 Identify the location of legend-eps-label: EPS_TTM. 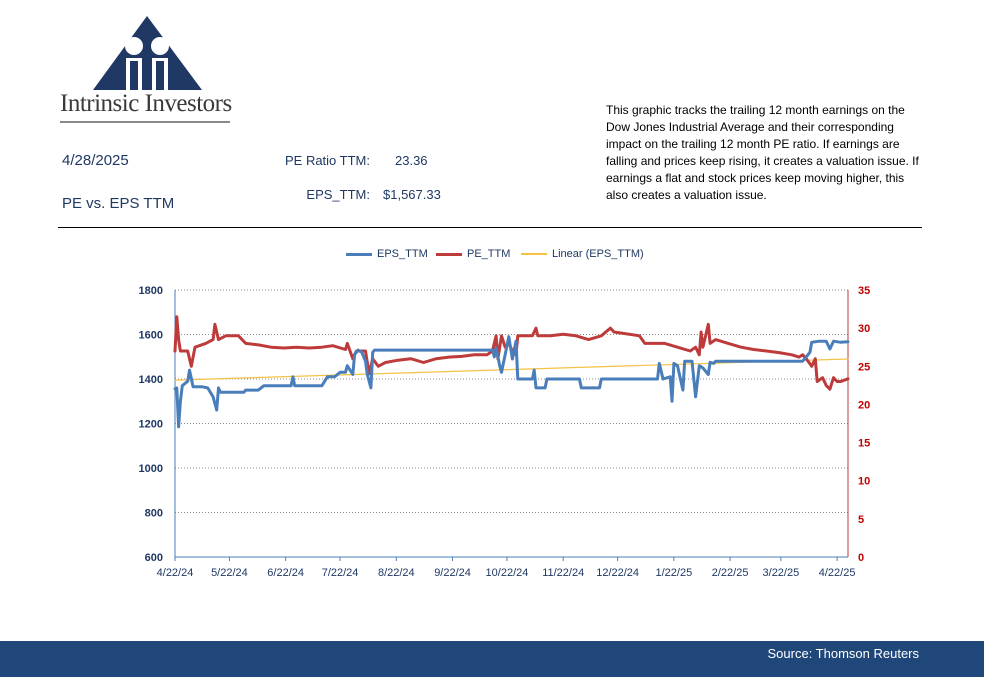
(402, 254).